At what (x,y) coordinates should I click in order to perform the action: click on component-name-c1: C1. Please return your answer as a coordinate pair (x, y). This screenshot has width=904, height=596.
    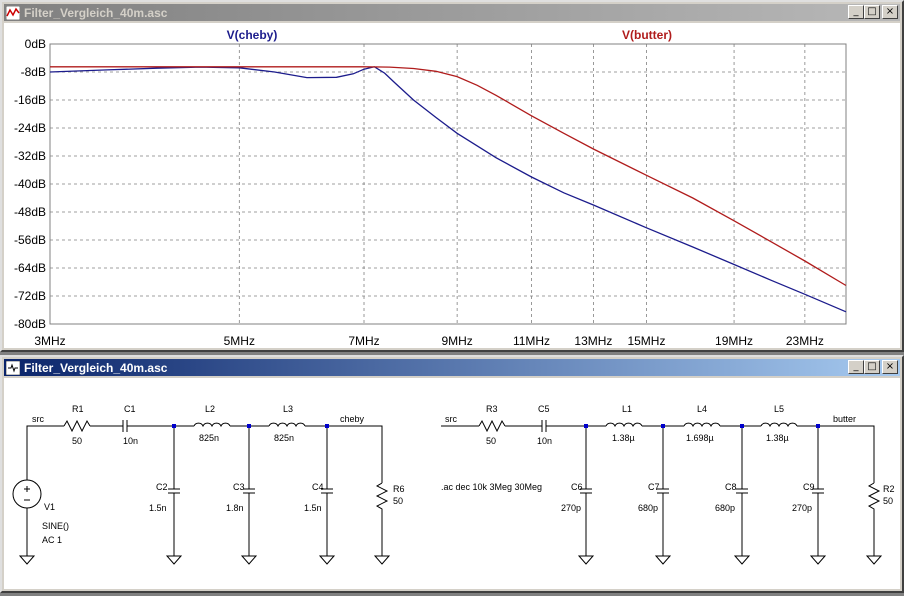
    Looking at the image, I should click on (130, 409).